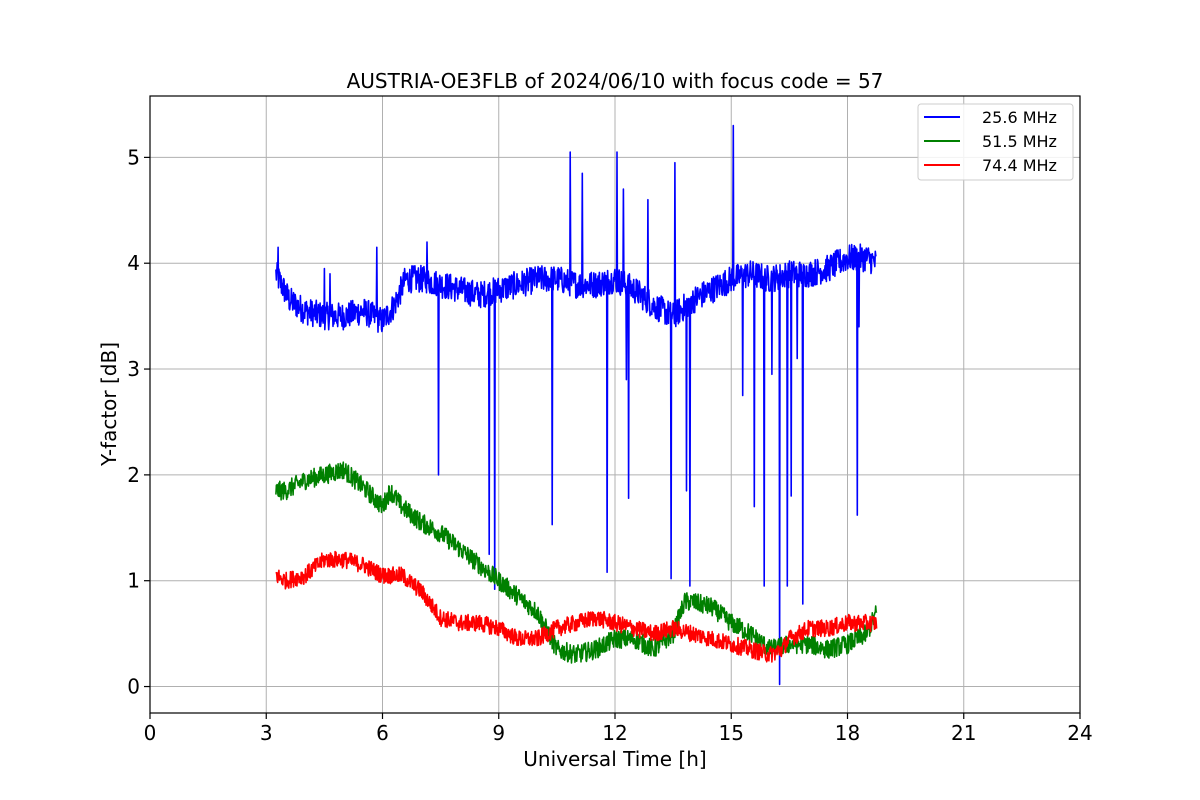 The width and height of the screenshot is (1200, 800). Describe the element at coordinates (1019, 141) in the screenshot. I see `legend-label-1: 51.5 MHz` at that location.